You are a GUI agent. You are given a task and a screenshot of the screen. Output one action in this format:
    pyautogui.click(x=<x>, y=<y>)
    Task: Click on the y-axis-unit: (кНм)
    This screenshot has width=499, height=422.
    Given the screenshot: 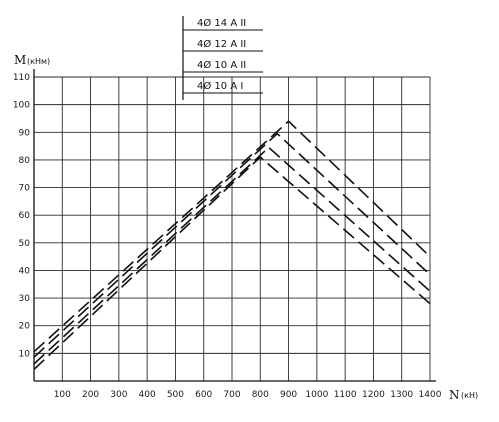 What is the action you would take?
    pyautogui.click(x=38, y=61)
    